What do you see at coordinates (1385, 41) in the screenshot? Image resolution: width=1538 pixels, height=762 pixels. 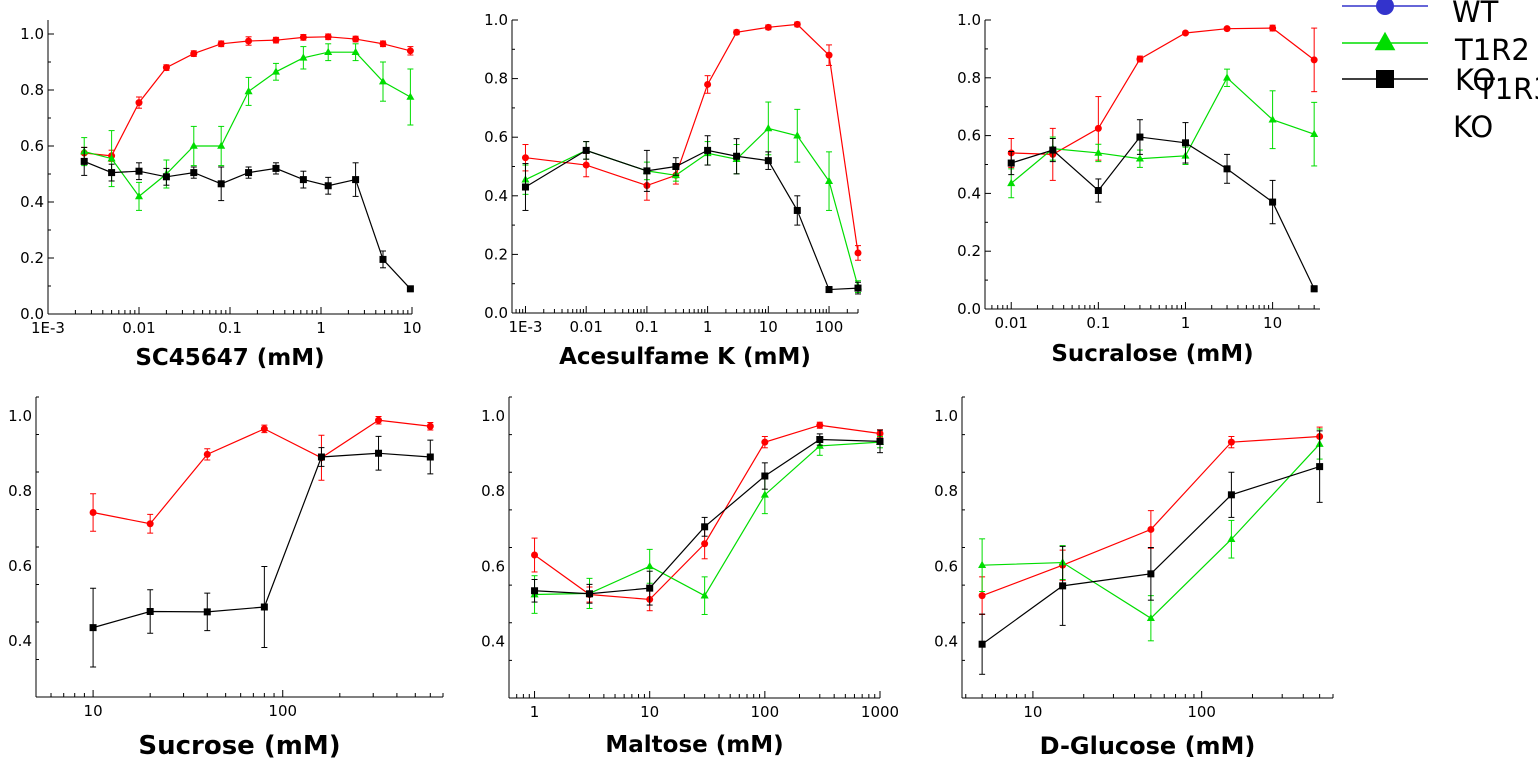 I see `legend-marker` at bounding box center [1385, 41].